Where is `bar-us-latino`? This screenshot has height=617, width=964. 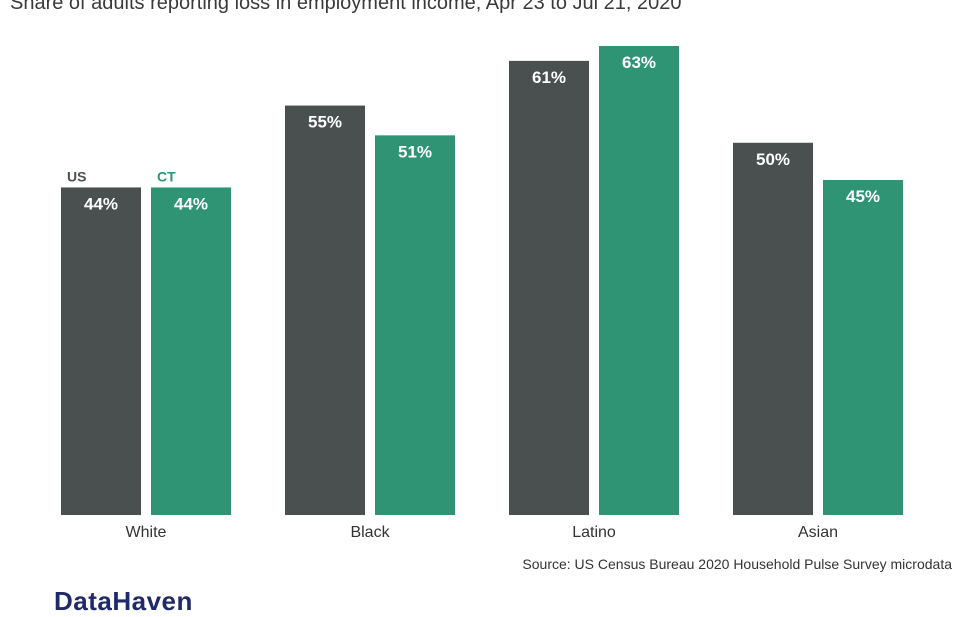 bar-us-latino is located at coordinates (549, 288).